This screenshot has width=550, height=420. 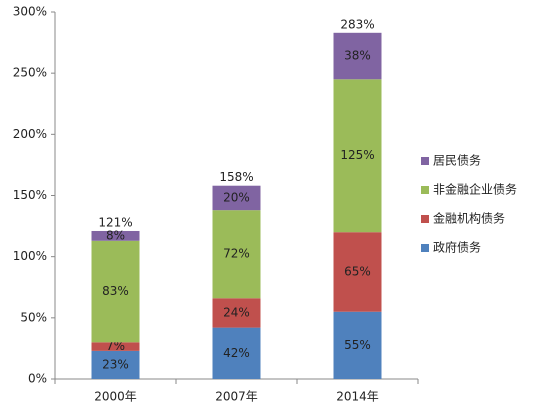 I want to click on value-label: 83%, so click(x=115, y=291).